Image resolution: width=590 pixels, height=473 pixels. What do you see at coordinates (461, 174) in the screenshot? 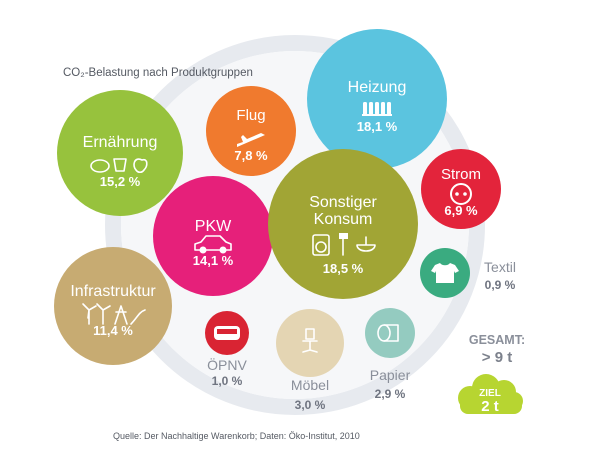
I see `bubble-label: Strom` at bounding box center [461, 174].